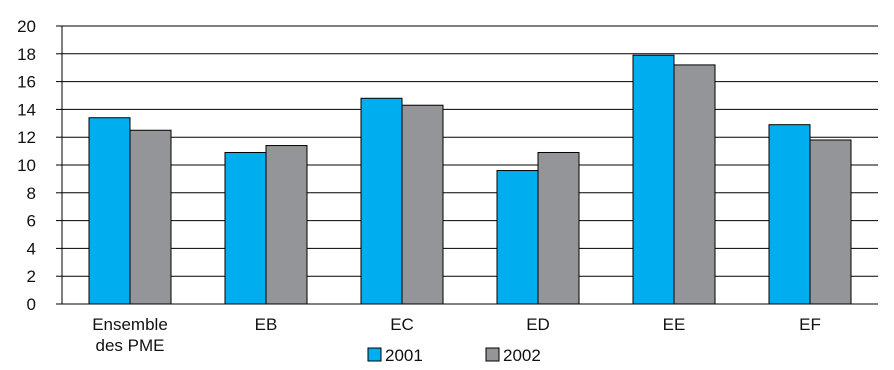  I want to click on legend-label-2001: 2001, so click(404, 355).